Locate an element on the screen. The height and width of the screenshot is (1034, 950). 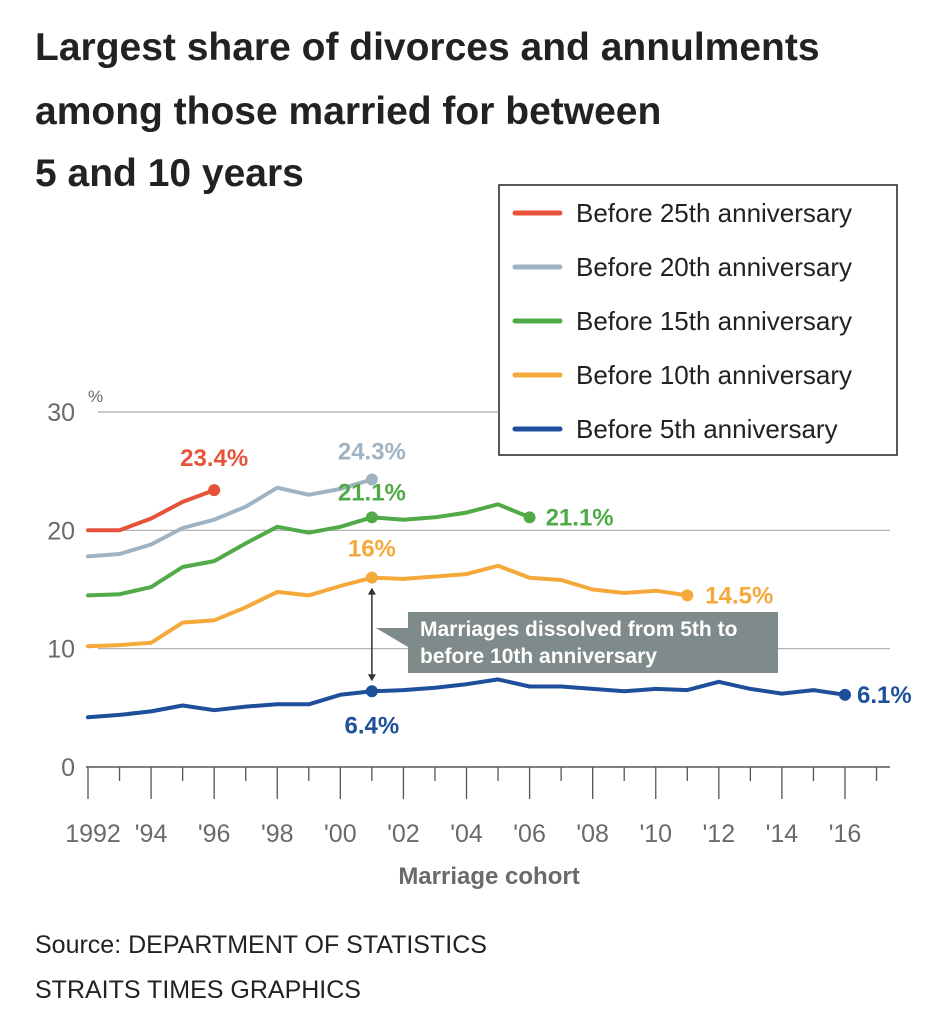
x-tick-label: '10 is located at coordinates (655, 834).